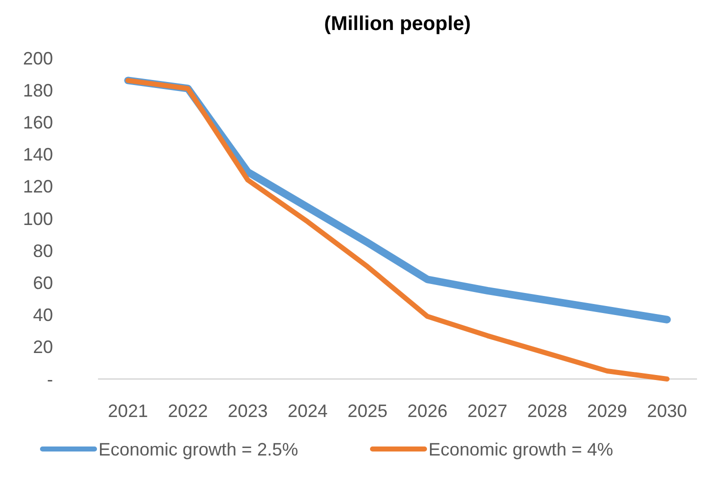  Describe the element at coordinates (667, 411) in the screenshot. I see `x-tick-label: 2030` at that location.